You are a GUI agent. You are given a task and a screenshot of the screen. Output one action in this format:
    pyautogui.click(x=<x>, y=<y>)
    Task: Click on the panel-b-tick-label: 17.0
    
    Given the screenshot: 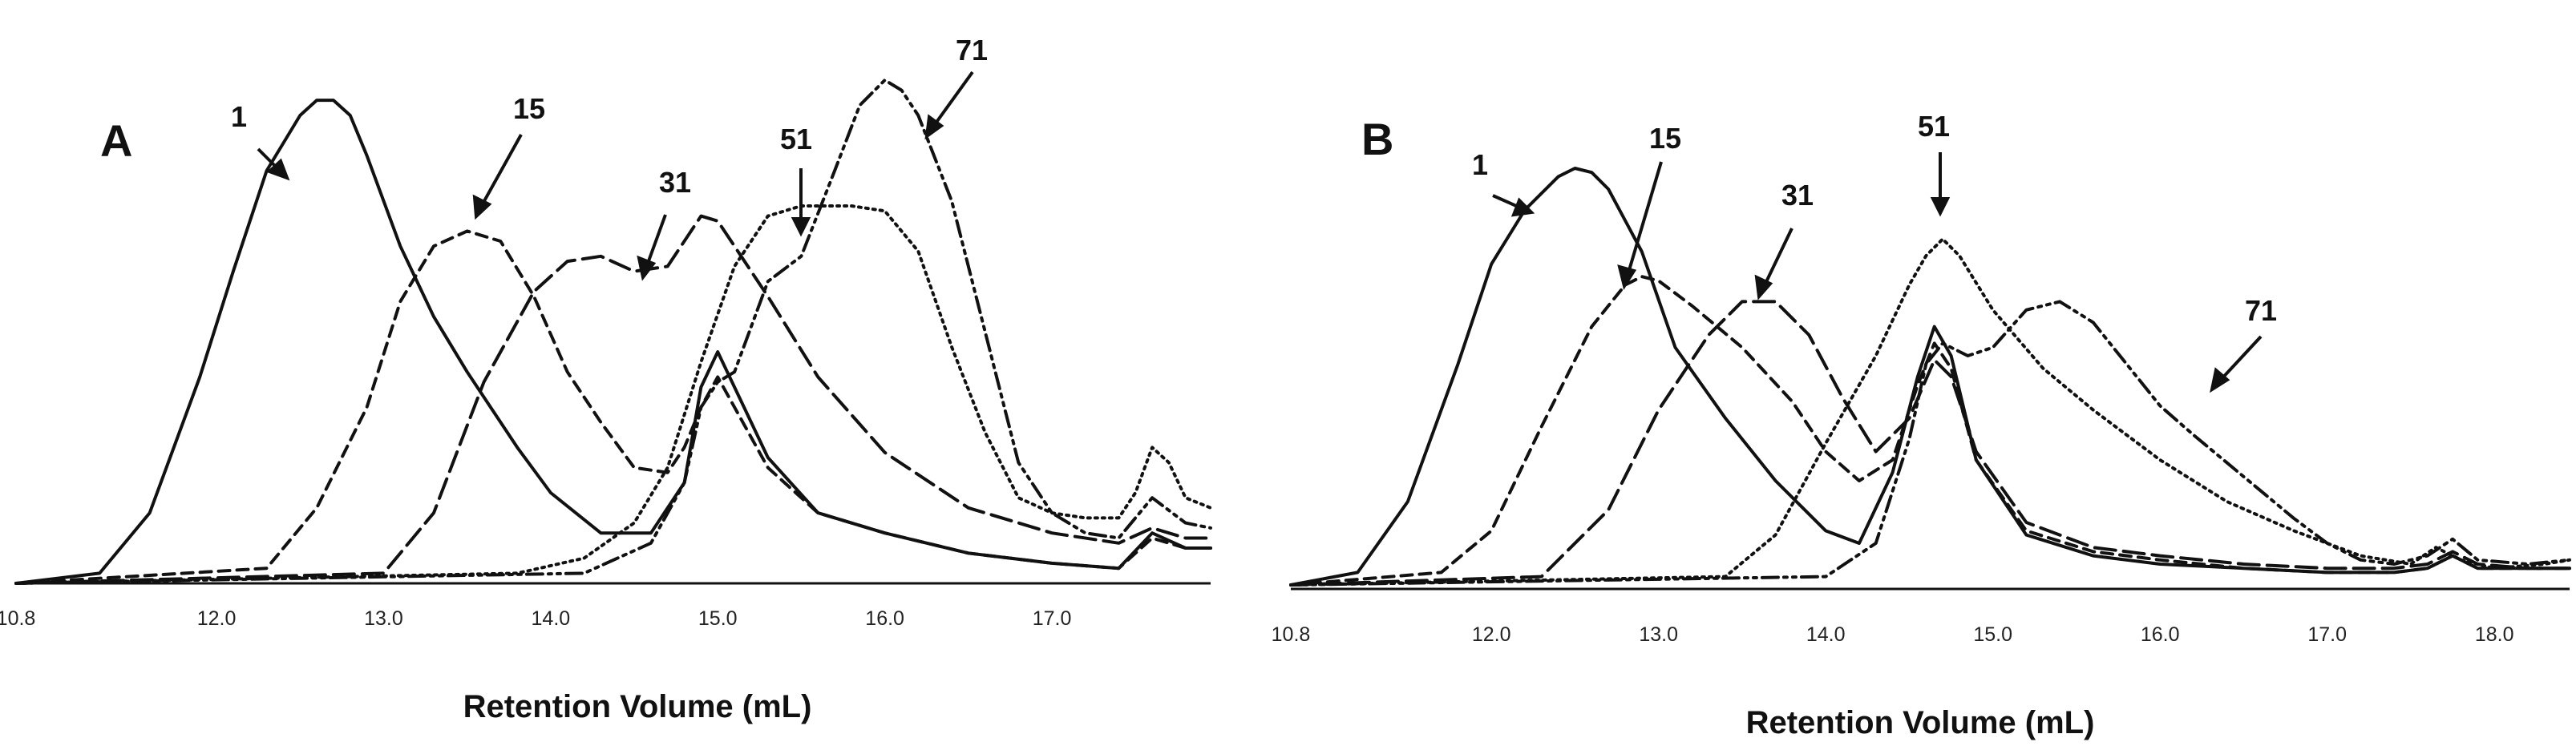 What is the action you would take?
    pyautogui.click(x=2327, y=634)
    